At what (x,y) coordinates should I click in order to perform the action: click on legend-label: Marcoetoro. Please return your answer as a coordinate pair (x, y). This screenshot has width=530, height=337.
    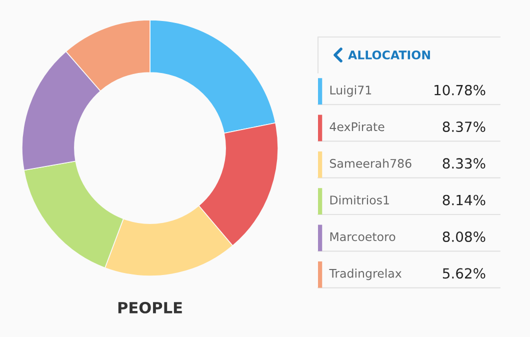
    Looking at the image, I should click on (363, 237).